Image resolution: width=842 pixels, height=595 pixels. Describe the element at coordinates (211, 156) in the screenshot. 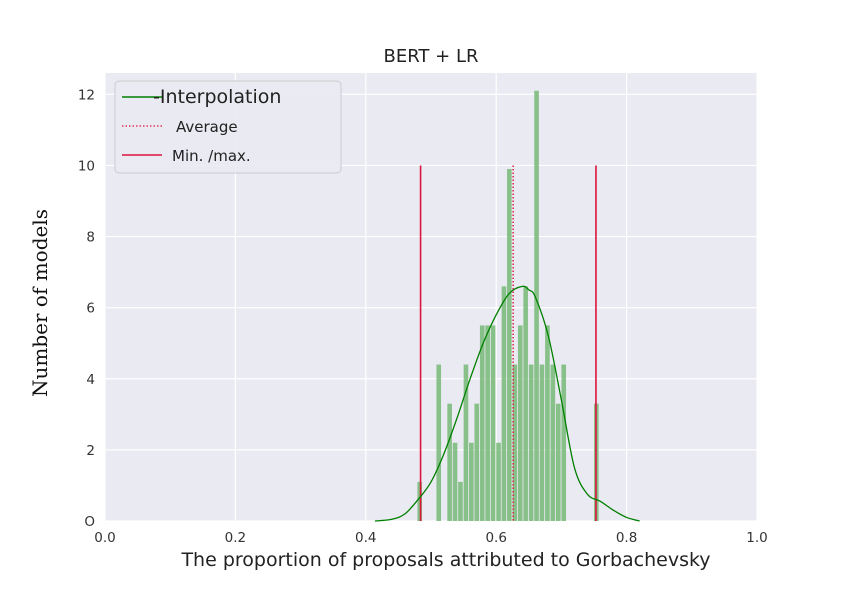

I see `legend-label: Min. /max.` at that location.